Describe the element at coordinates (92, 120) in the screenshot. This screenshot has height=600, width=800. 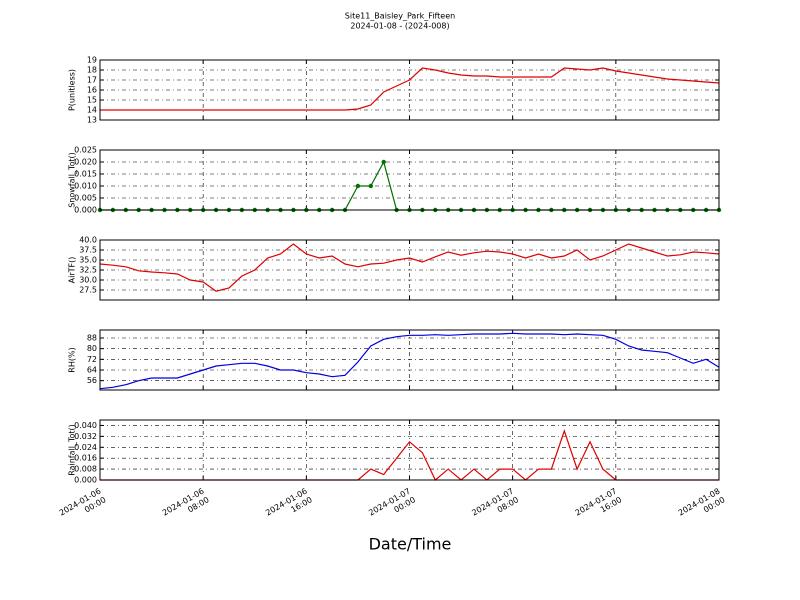
I see `y-tick-label: 13` at that location.